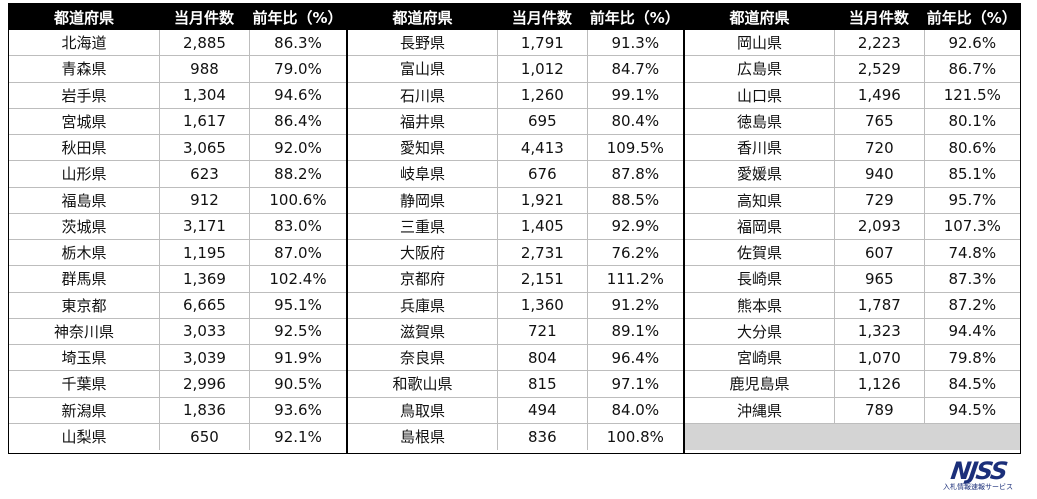 Image resolution: width=1037 pixels, height=499 pixels. What do you see at coordinates (634, 305) in the screenshot?
I see `ratio-cell: 91.2%` at bounding box center [634, 305].